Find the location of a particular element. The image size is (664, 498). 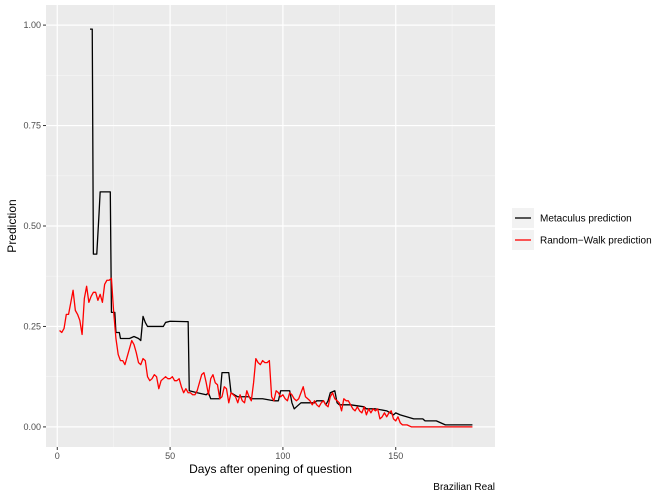

legend-label-metaculus: Metaculus prediction is located at coordinates (586, 219).